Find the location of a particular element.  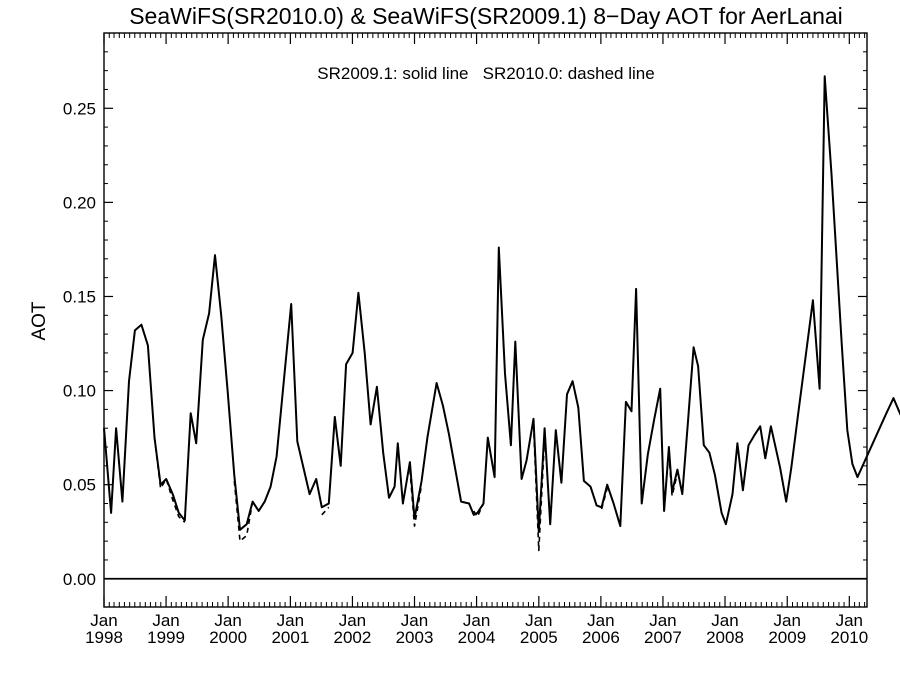

y-tick-label: 0.25 is located at coordinates (79, 108).